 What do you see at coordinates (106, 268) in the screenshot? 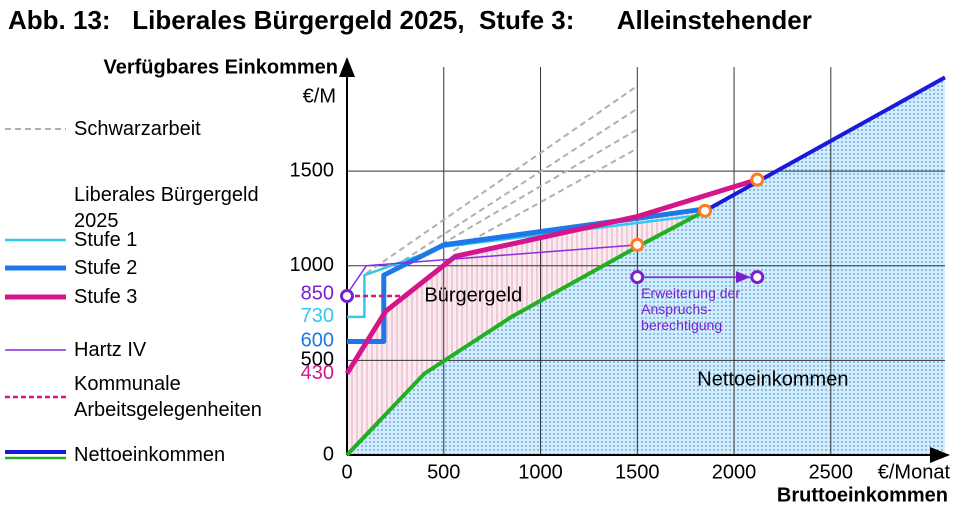
I see `legend-label: Stufe 2` at bounding box center [106, 268].